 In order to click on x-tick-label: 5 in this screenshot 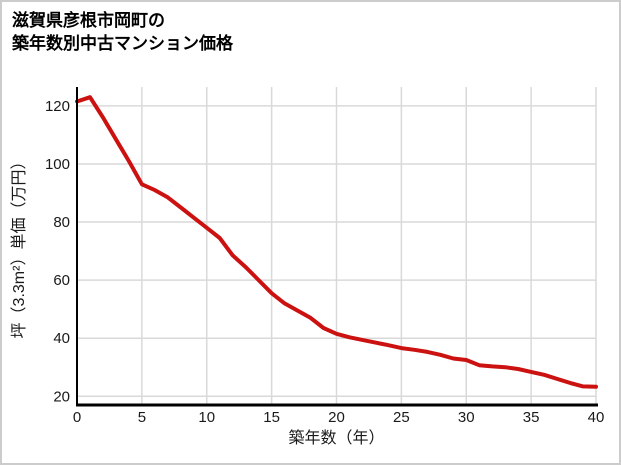, I will do `click(142, 417)`.